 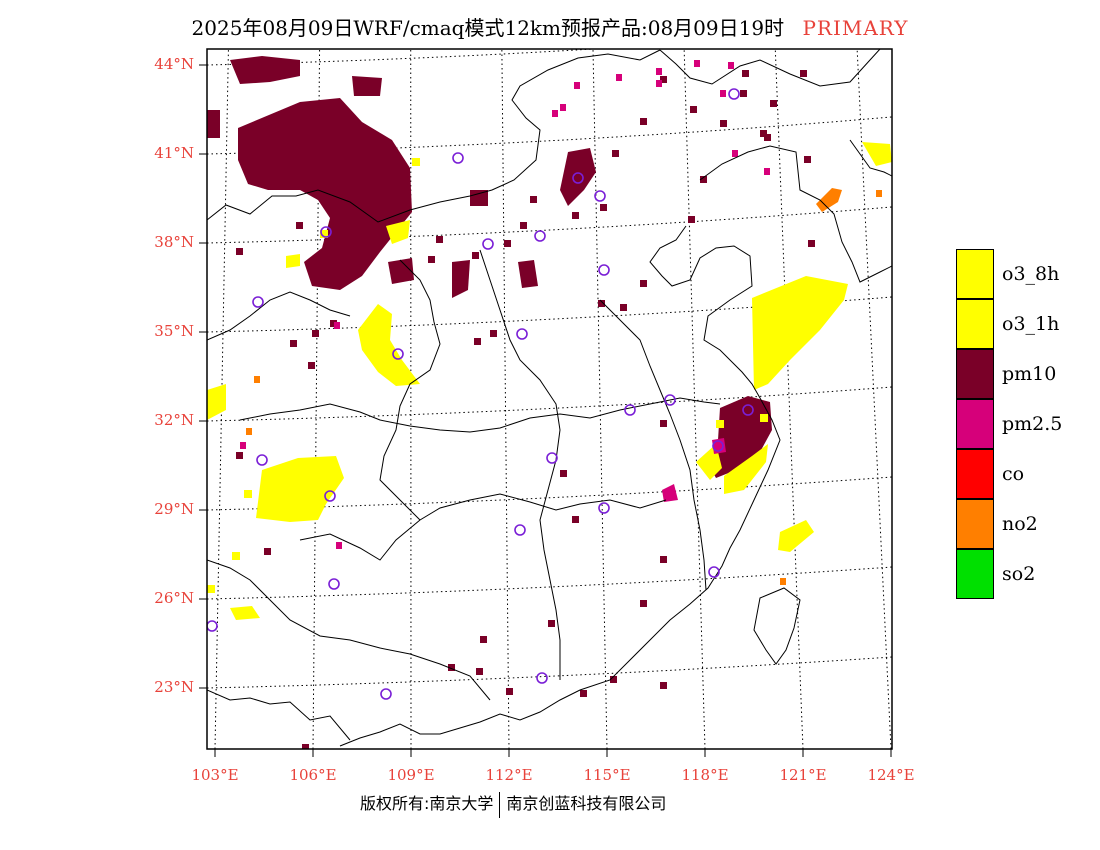 What do you see at coordinates (174, 509) in the screenshot?
I see `latitude-label: 29°N` at bounding box center [174, 509].